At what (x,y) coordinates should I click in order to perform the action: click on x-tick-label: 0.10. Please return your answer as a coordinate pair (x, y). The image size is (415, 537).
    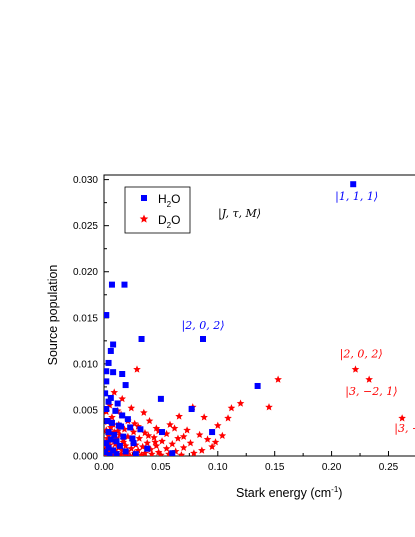
    Looking at the image, I should click on (218, 467).